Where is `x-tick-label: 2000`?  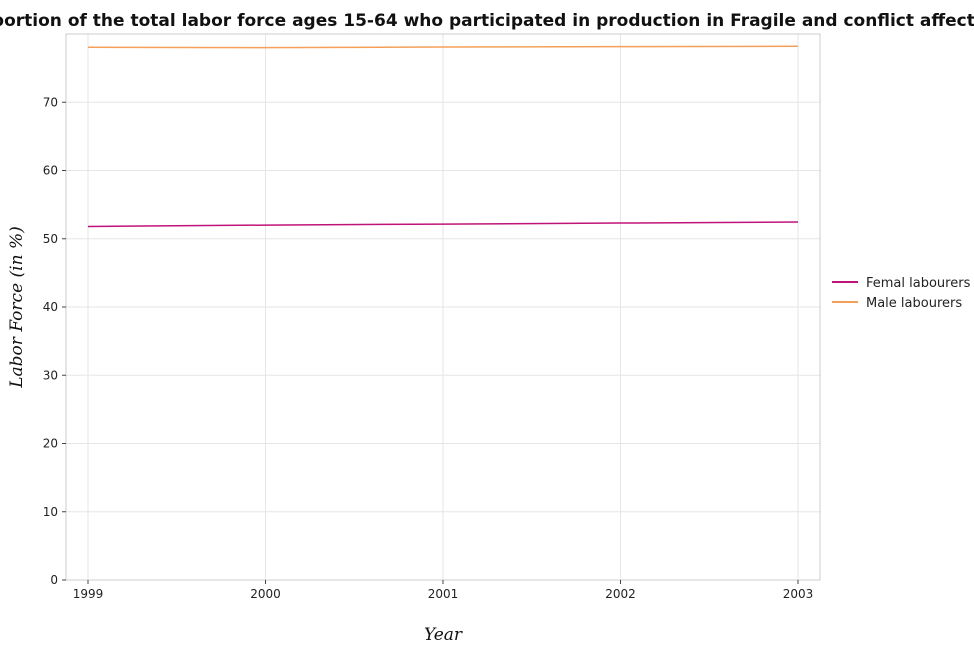 x-tick-label: 2000 is located at coordinates (265, 594).